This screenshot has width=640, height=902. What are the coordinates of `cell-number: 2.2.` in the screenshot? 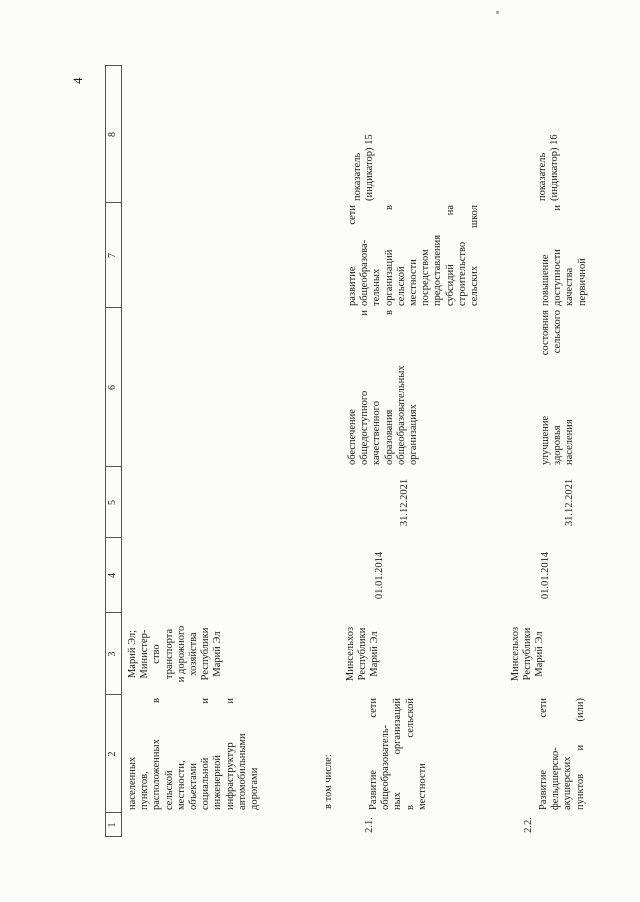 It's located at (528, 825).